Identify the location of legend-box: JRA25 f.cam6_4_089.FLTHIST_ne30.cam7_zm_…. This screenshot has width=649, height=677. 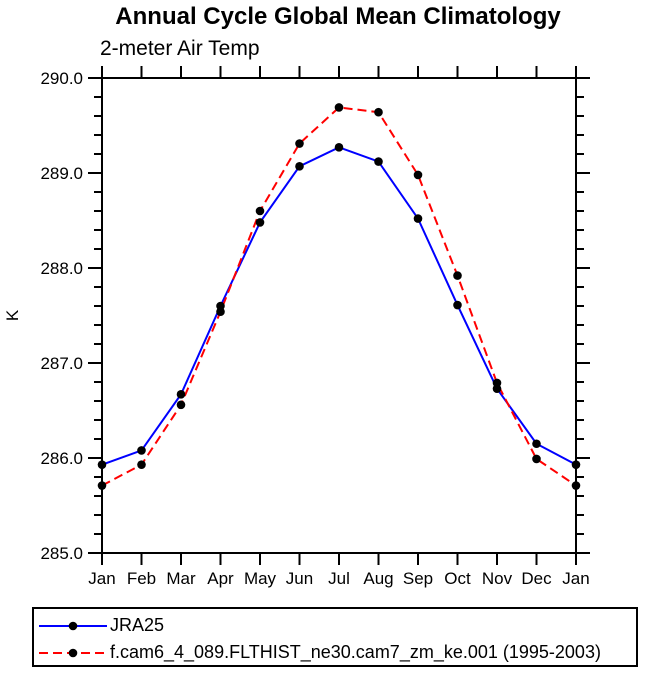
(335, 637).